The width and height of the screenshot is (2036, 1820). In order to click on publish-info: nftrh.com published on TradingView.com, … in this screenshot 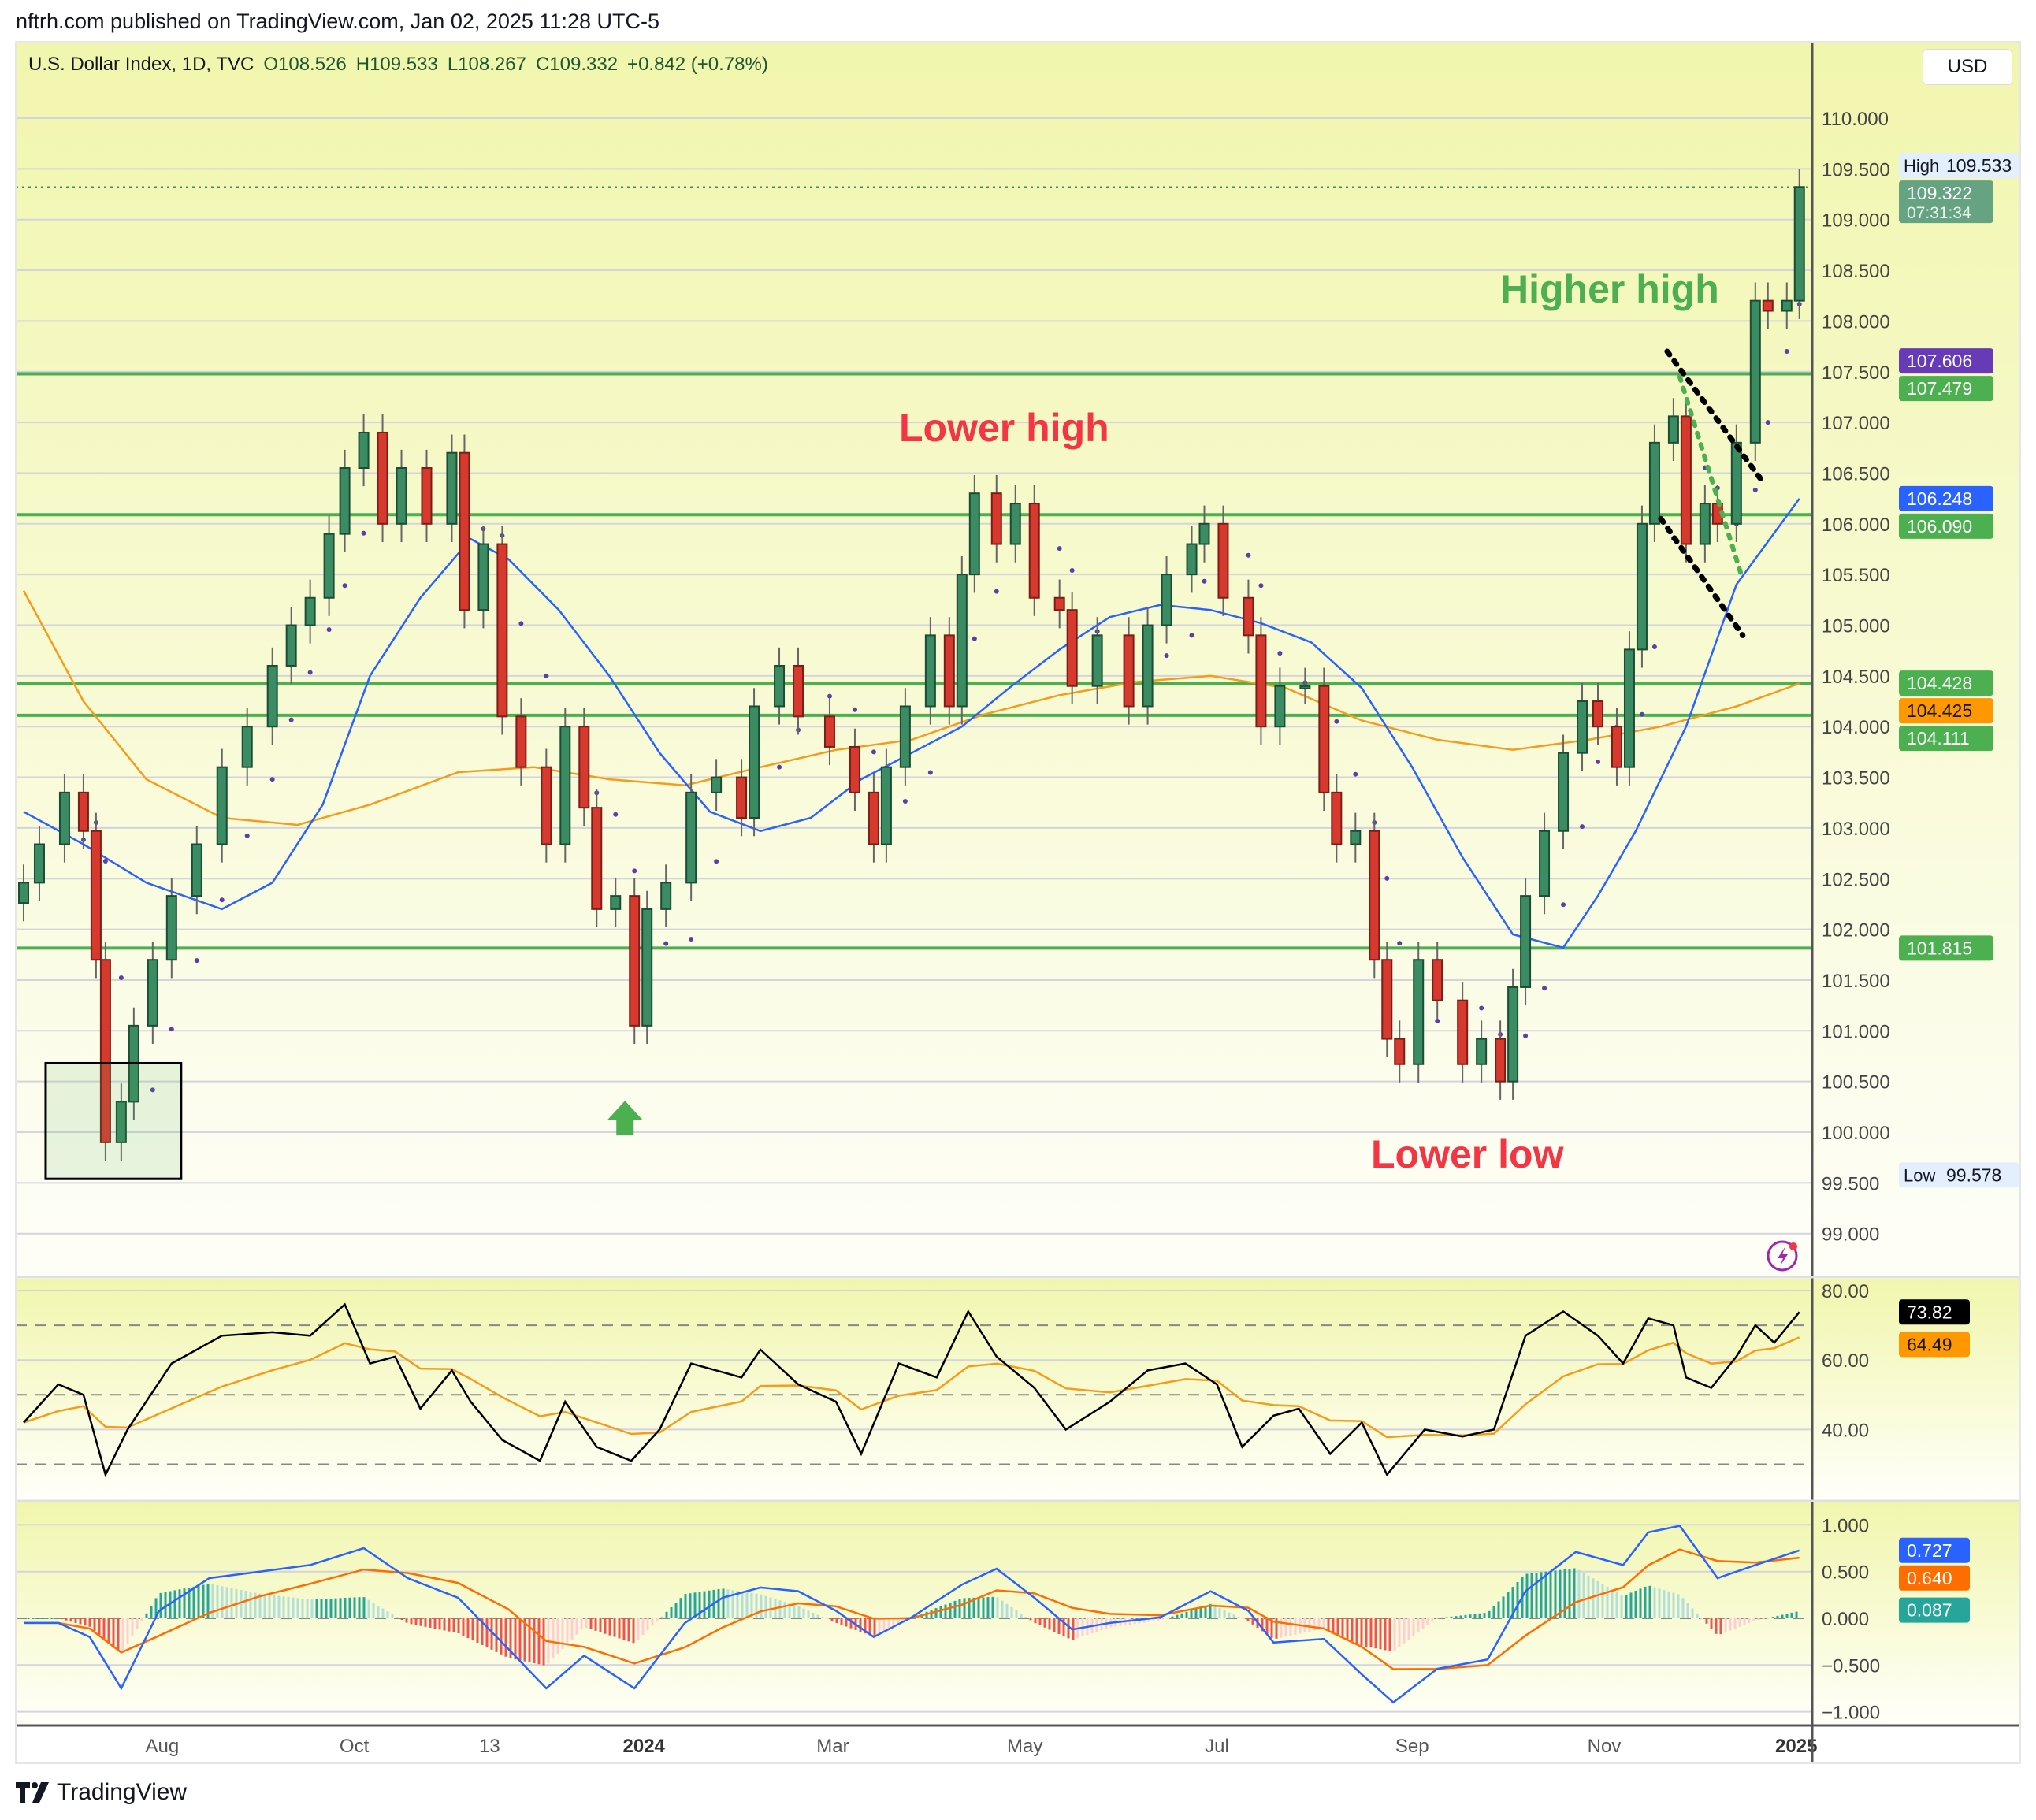, I will do `click(337, 21)`.